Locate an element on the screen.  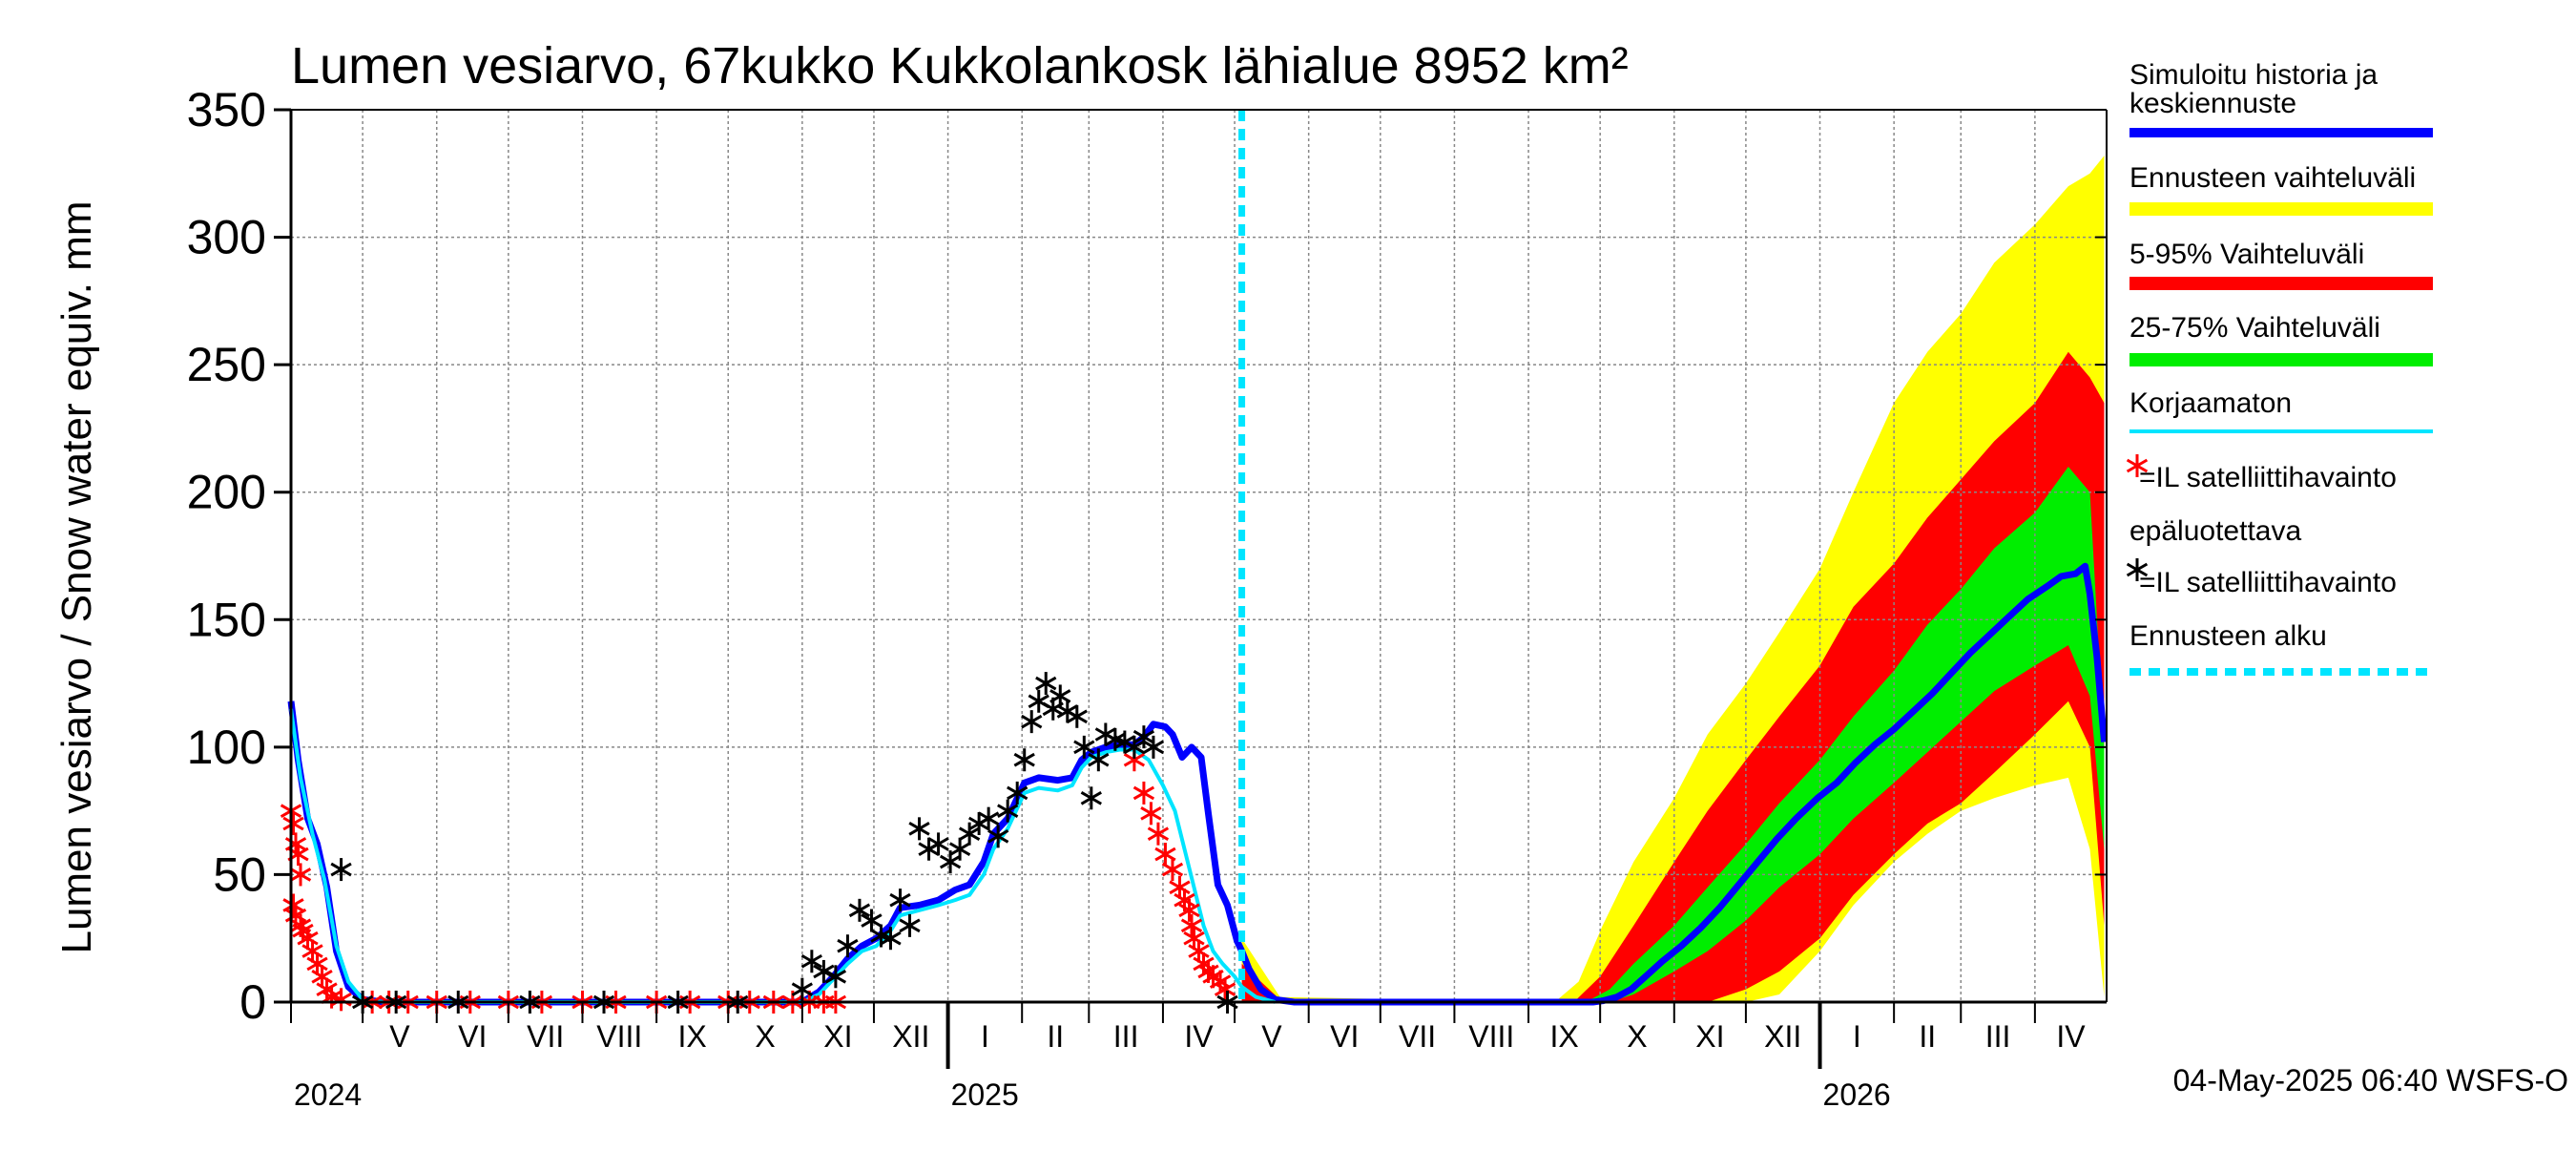
month-label-3: VIII is located at coordinates (619, 1036).